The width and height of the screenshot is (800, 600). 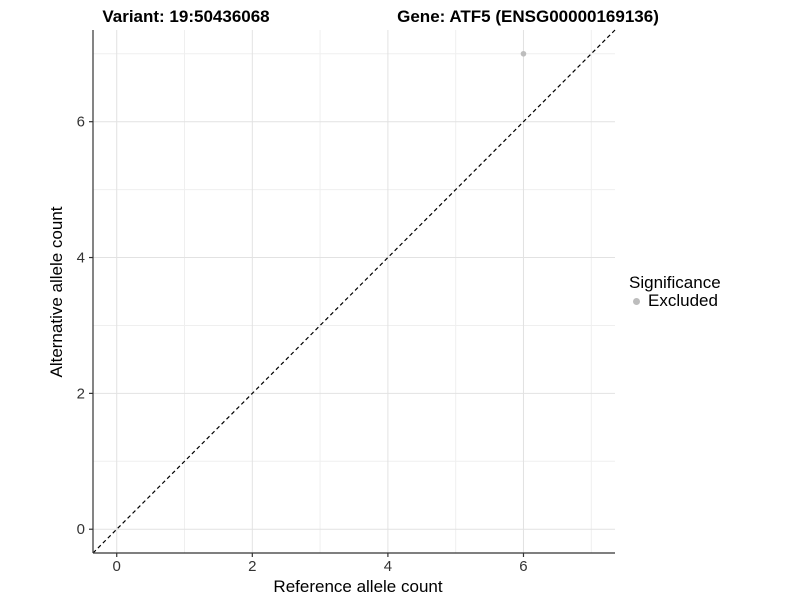 What do you see at coordinates (683, 300) in the screenshot?
I see `legend-item-label: Excluded` at bounding box center [683, 300].